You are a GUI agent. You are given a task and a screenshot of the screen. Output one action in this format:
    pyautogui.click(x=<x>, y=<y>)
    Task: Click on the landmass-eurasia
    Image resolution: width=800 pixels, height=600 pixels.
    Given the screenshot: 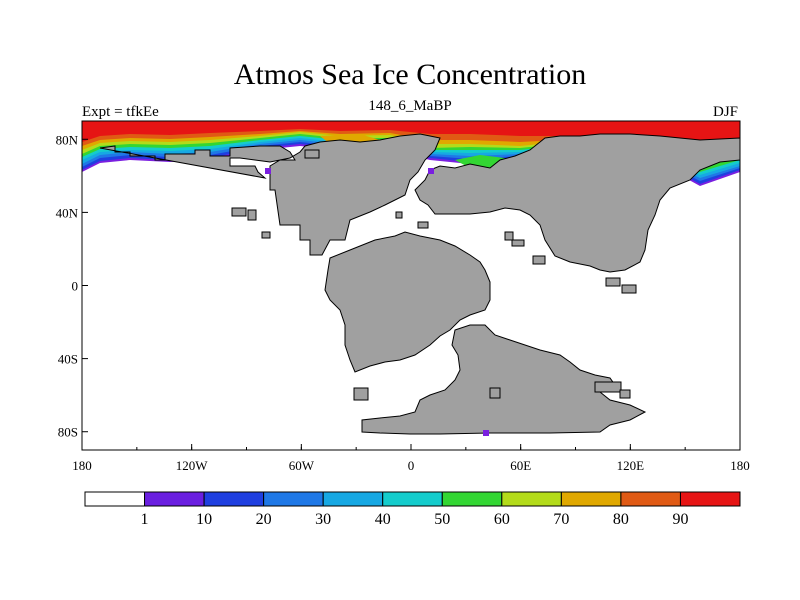 What is the action you would take?
    pyautogui.click(x=577, y=203)
    